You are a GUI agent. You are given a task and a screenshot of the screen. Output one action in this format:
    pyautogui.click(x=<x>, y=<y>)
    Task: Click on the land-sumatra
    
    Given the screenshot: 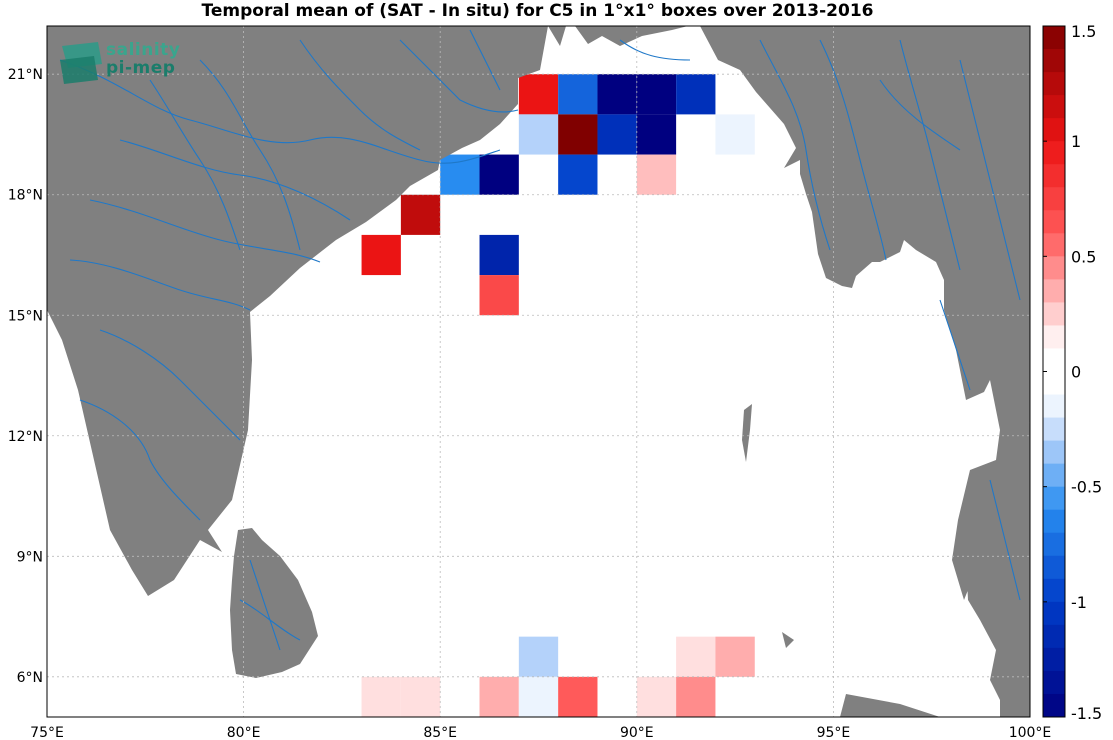 What is the action you would take?
    pyautogui.click(x=890, y=705)
    